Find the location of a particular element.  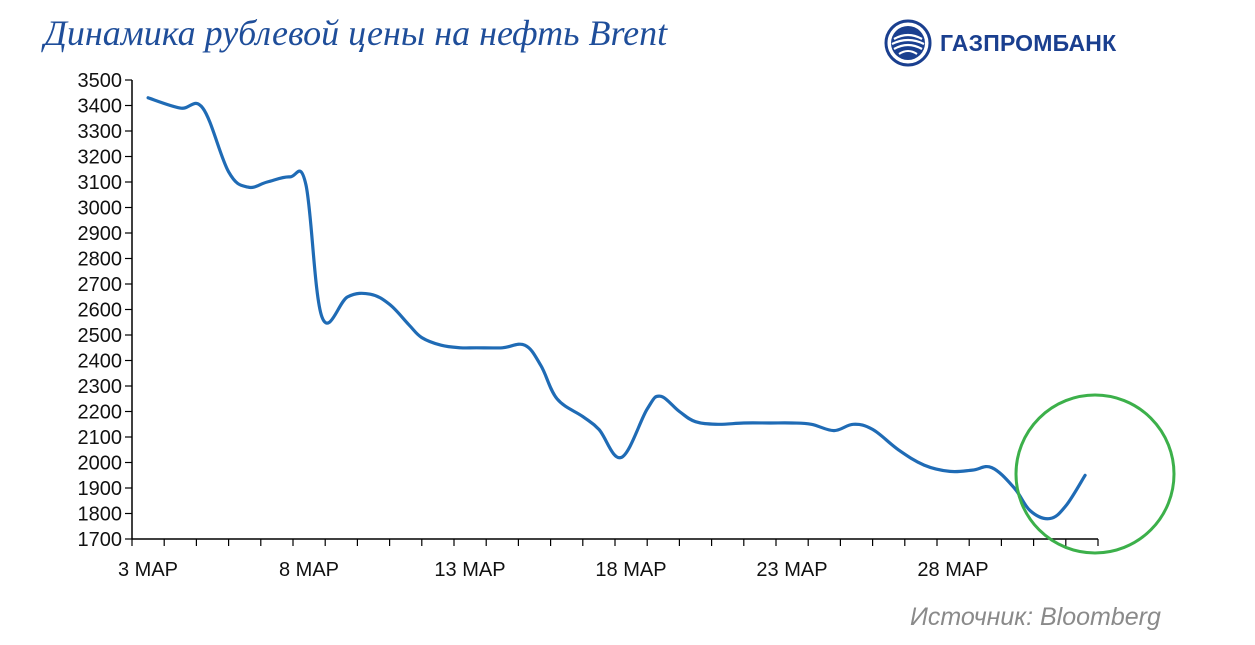

y-tick-label: 3500 is located at coordinates (100, 81).